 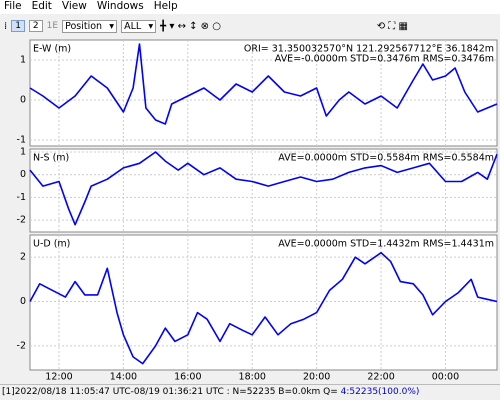 What do you see at coordinates (386, 158) in the screenshot?
I see `panel-annotation: AVE=0.0000m STD=0.5584m RMS=0.5584m` at bounding box center [386, 158].